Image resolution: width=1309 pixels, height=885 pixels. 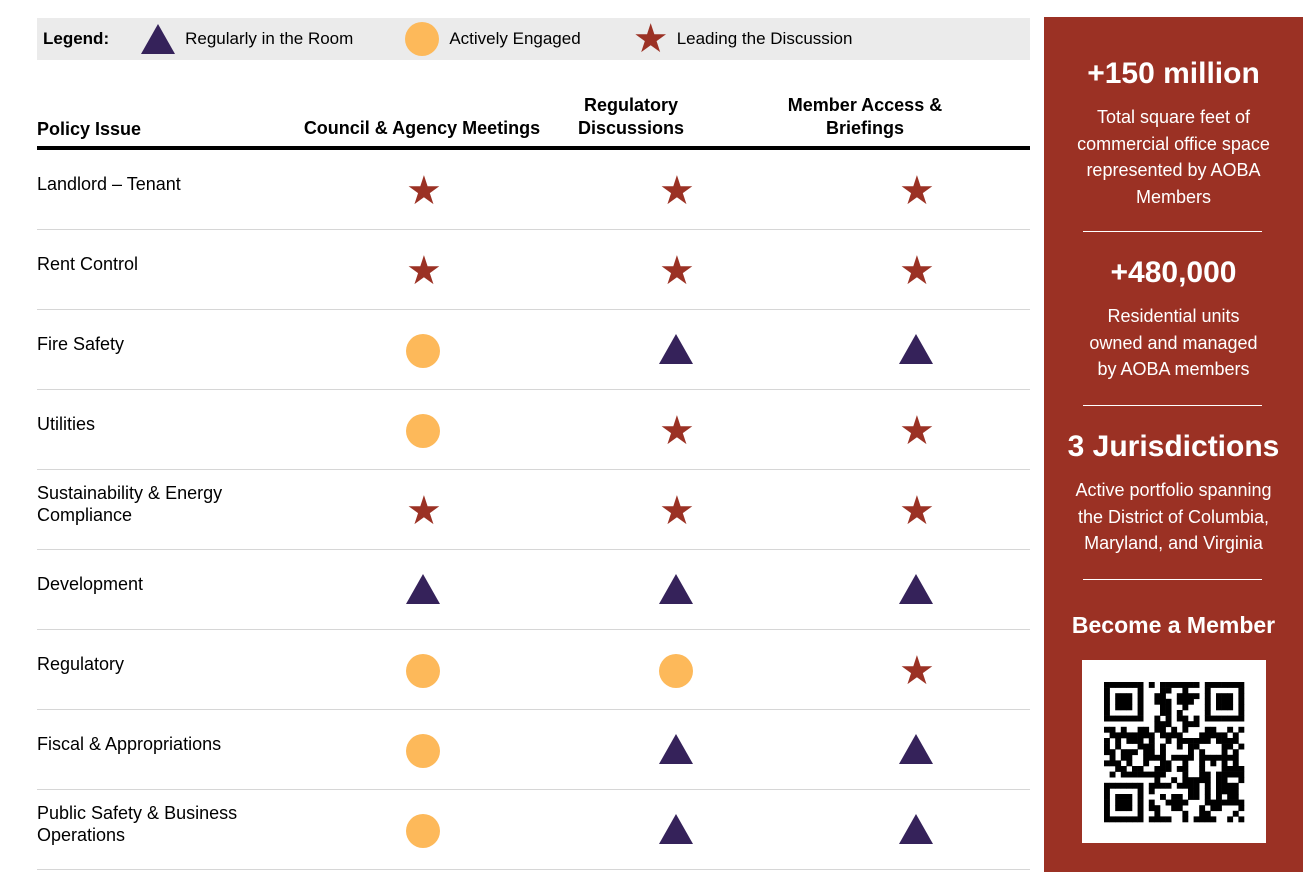 I want to click on legend-text: Actively Engaged, so click(x=515, y=38).